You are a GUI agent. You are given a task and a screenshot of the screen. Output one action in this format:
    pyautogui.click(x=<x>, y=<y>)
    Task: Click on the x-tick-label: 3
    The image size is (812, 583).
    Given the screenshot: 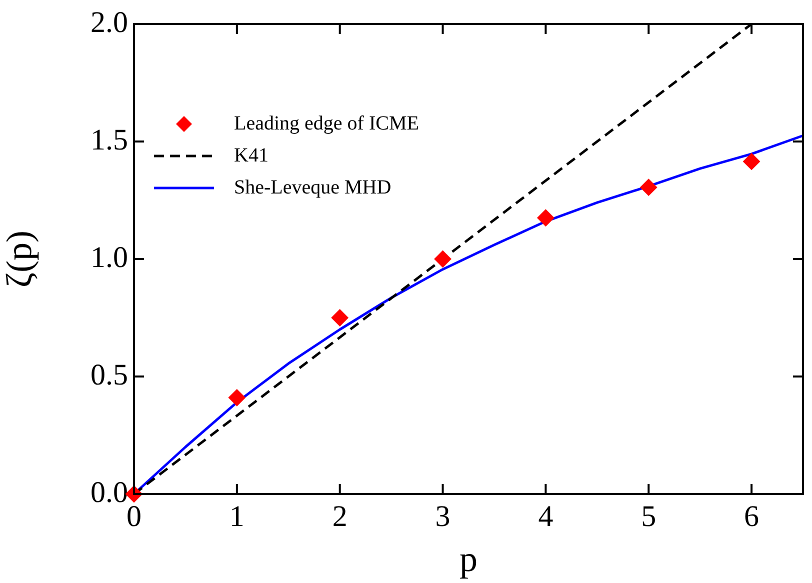 What is the action you would take?
    pyautogui.click(x=442, y=516)
    